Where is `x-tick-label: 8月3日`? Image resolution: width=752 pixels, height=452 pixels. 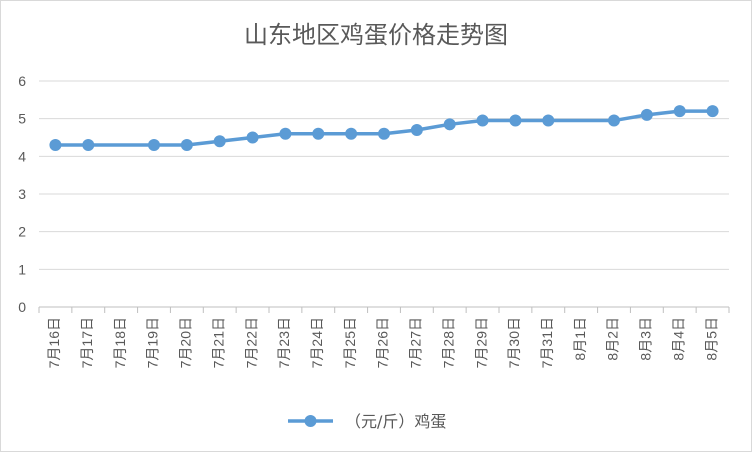
x-tick-label: 8月3日 is located at coordinates (646, 339).